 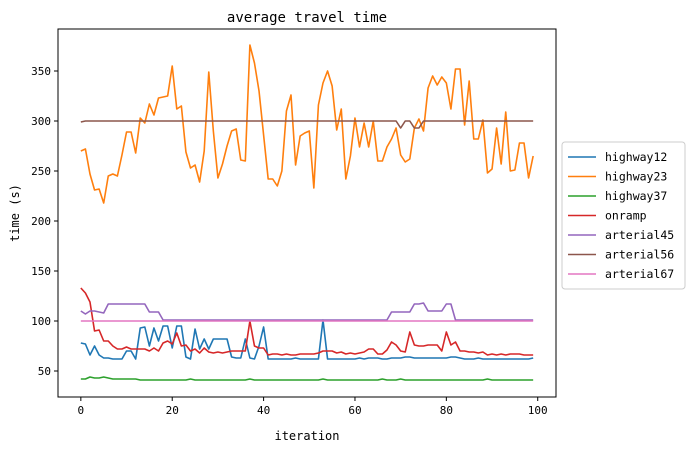 What do you see at coordinates (41, 321) in the screenshot?
I see `y-tick-label: 100` at bounding box center [41, 321].